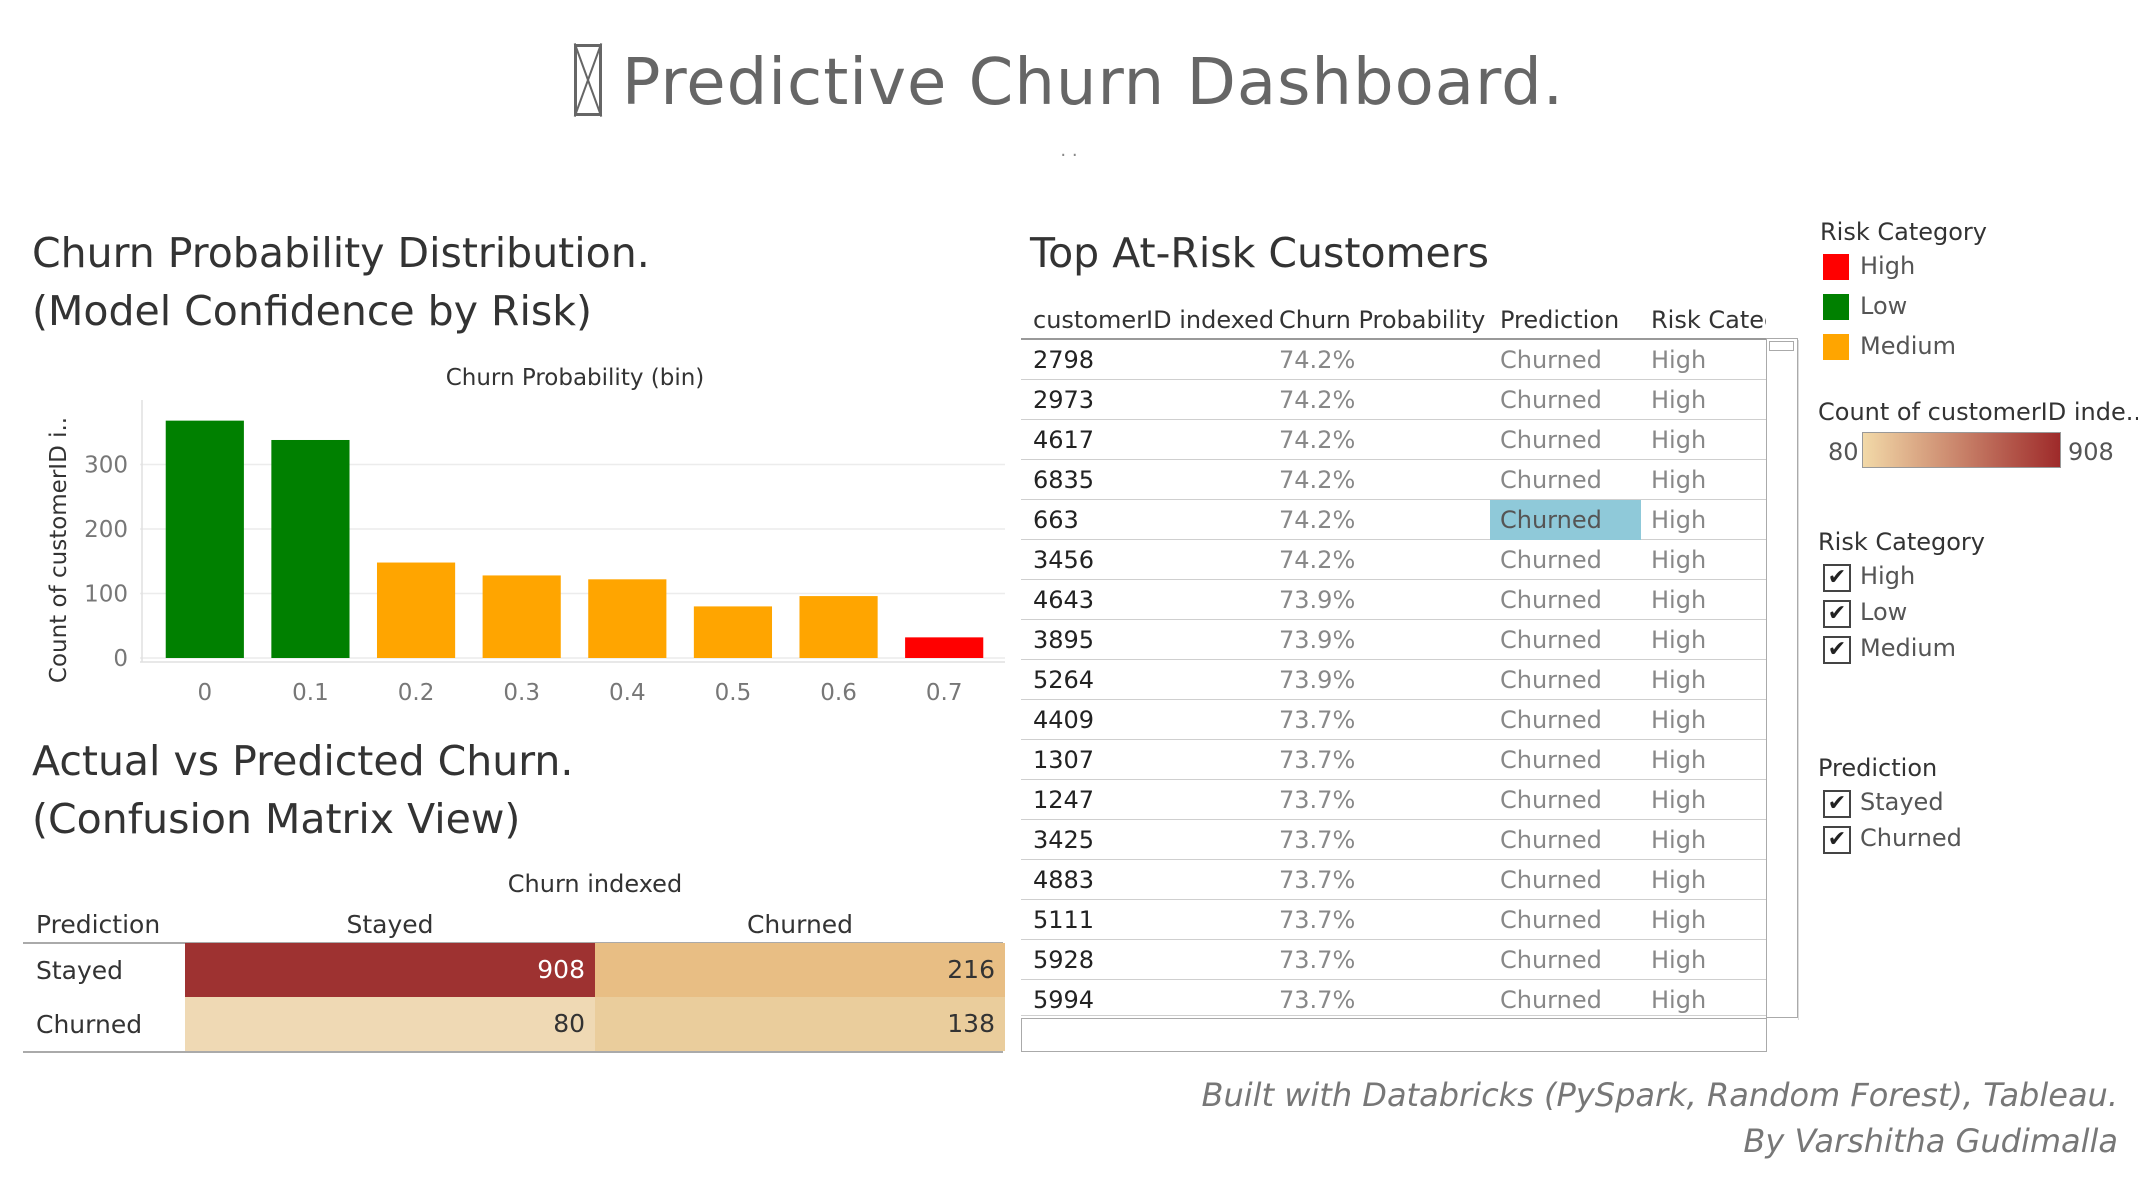 This screenshot has width=2138, height=1182. What do you see at coordinates (1396, 960) in the screenshot?
I see `table-row: 5928 73.7% Churned High` at bounding box center [1396, 960].